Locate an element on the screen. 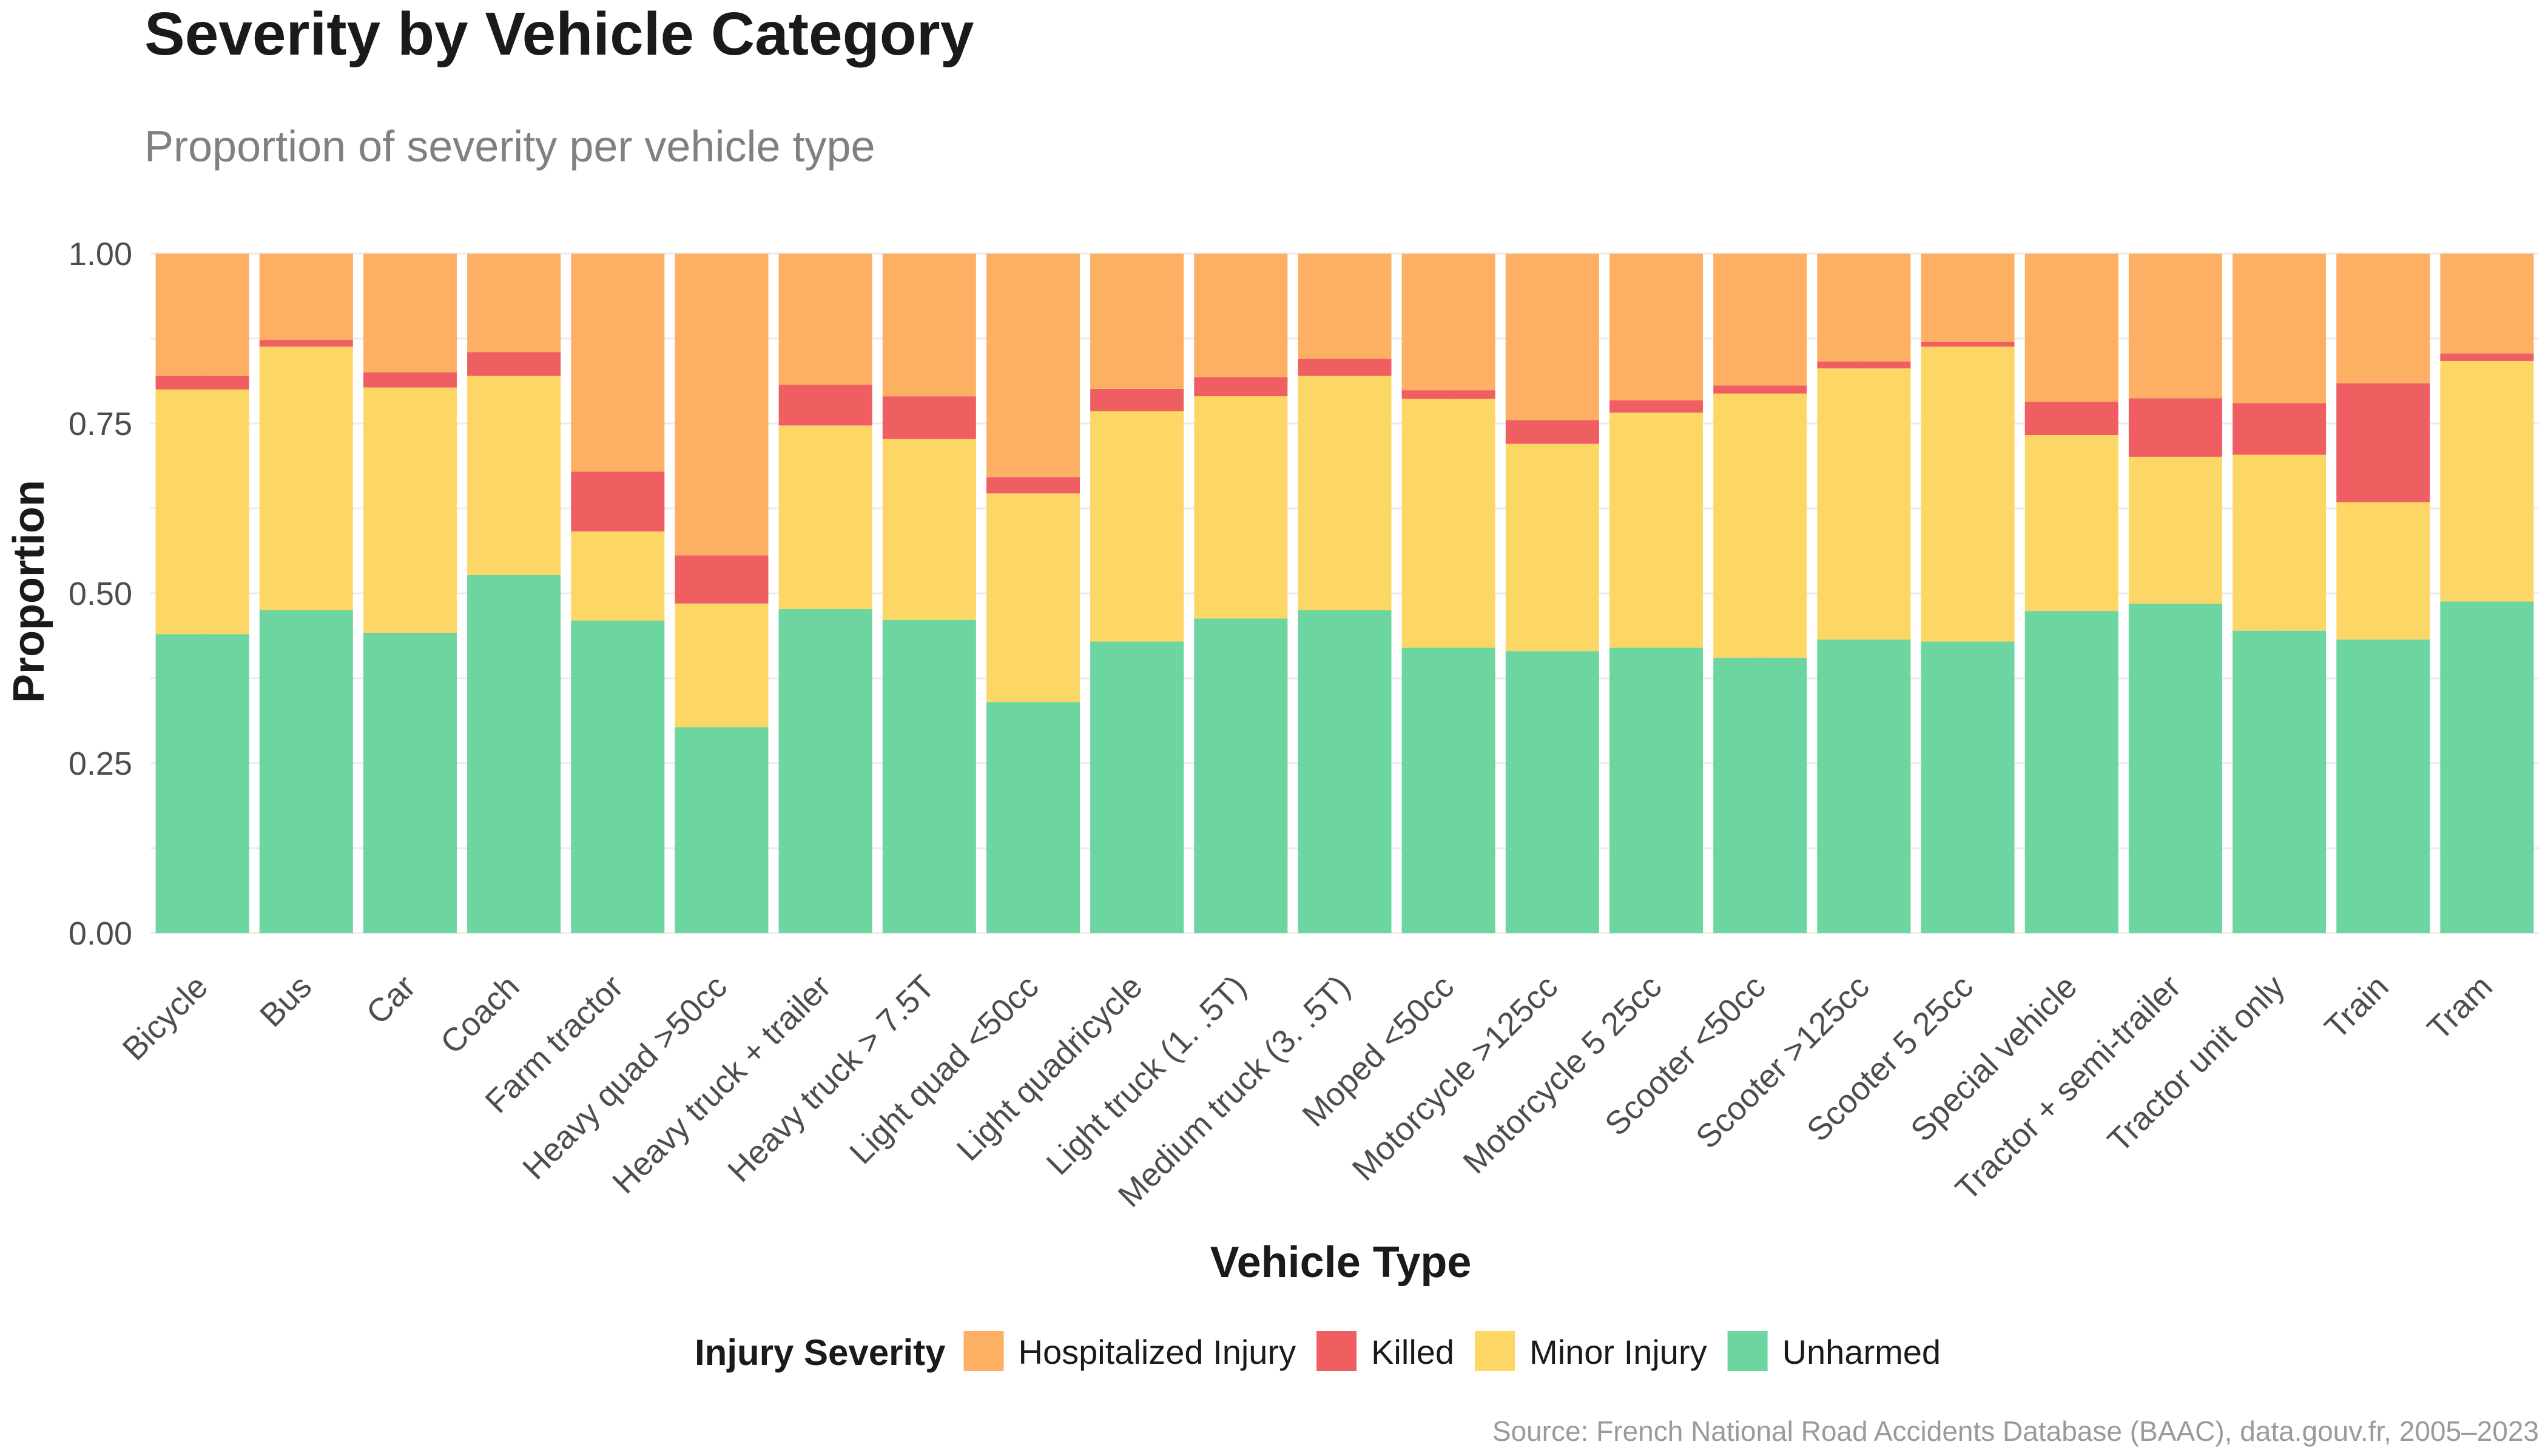  bar-light-quad-50cc-hospitalized-injury is located at coordinates (1033, 365).